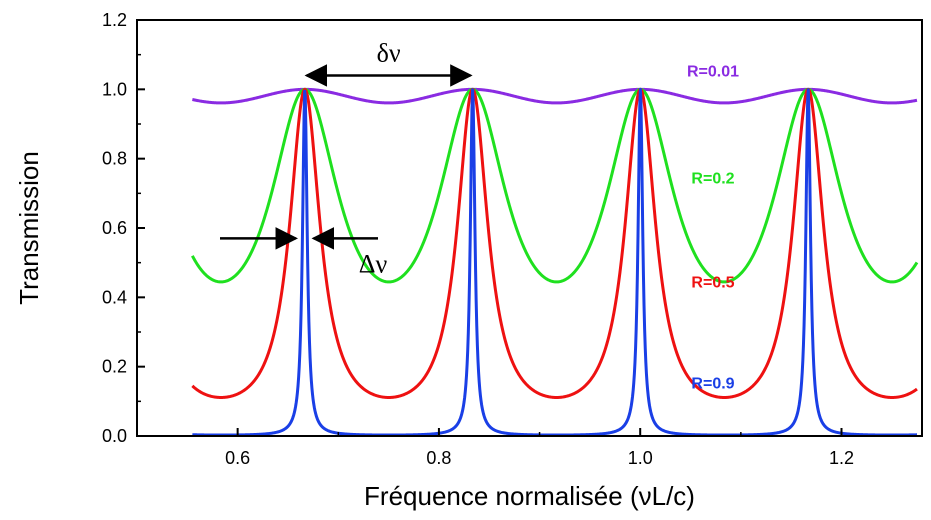 The width and height of the screenshot is (931, 520). What do you see at coordinates (114, 228) in the screenshot?
I see `y-tick-label: 0.6` at bounding box center [114, 228].